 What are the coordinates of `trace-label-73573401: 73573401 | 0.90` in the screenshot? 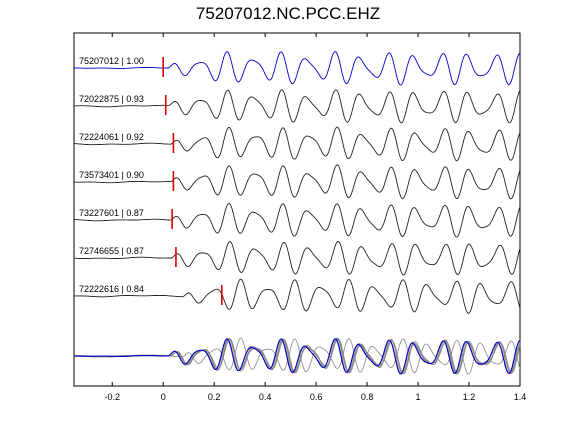 It's located at (111, 175).